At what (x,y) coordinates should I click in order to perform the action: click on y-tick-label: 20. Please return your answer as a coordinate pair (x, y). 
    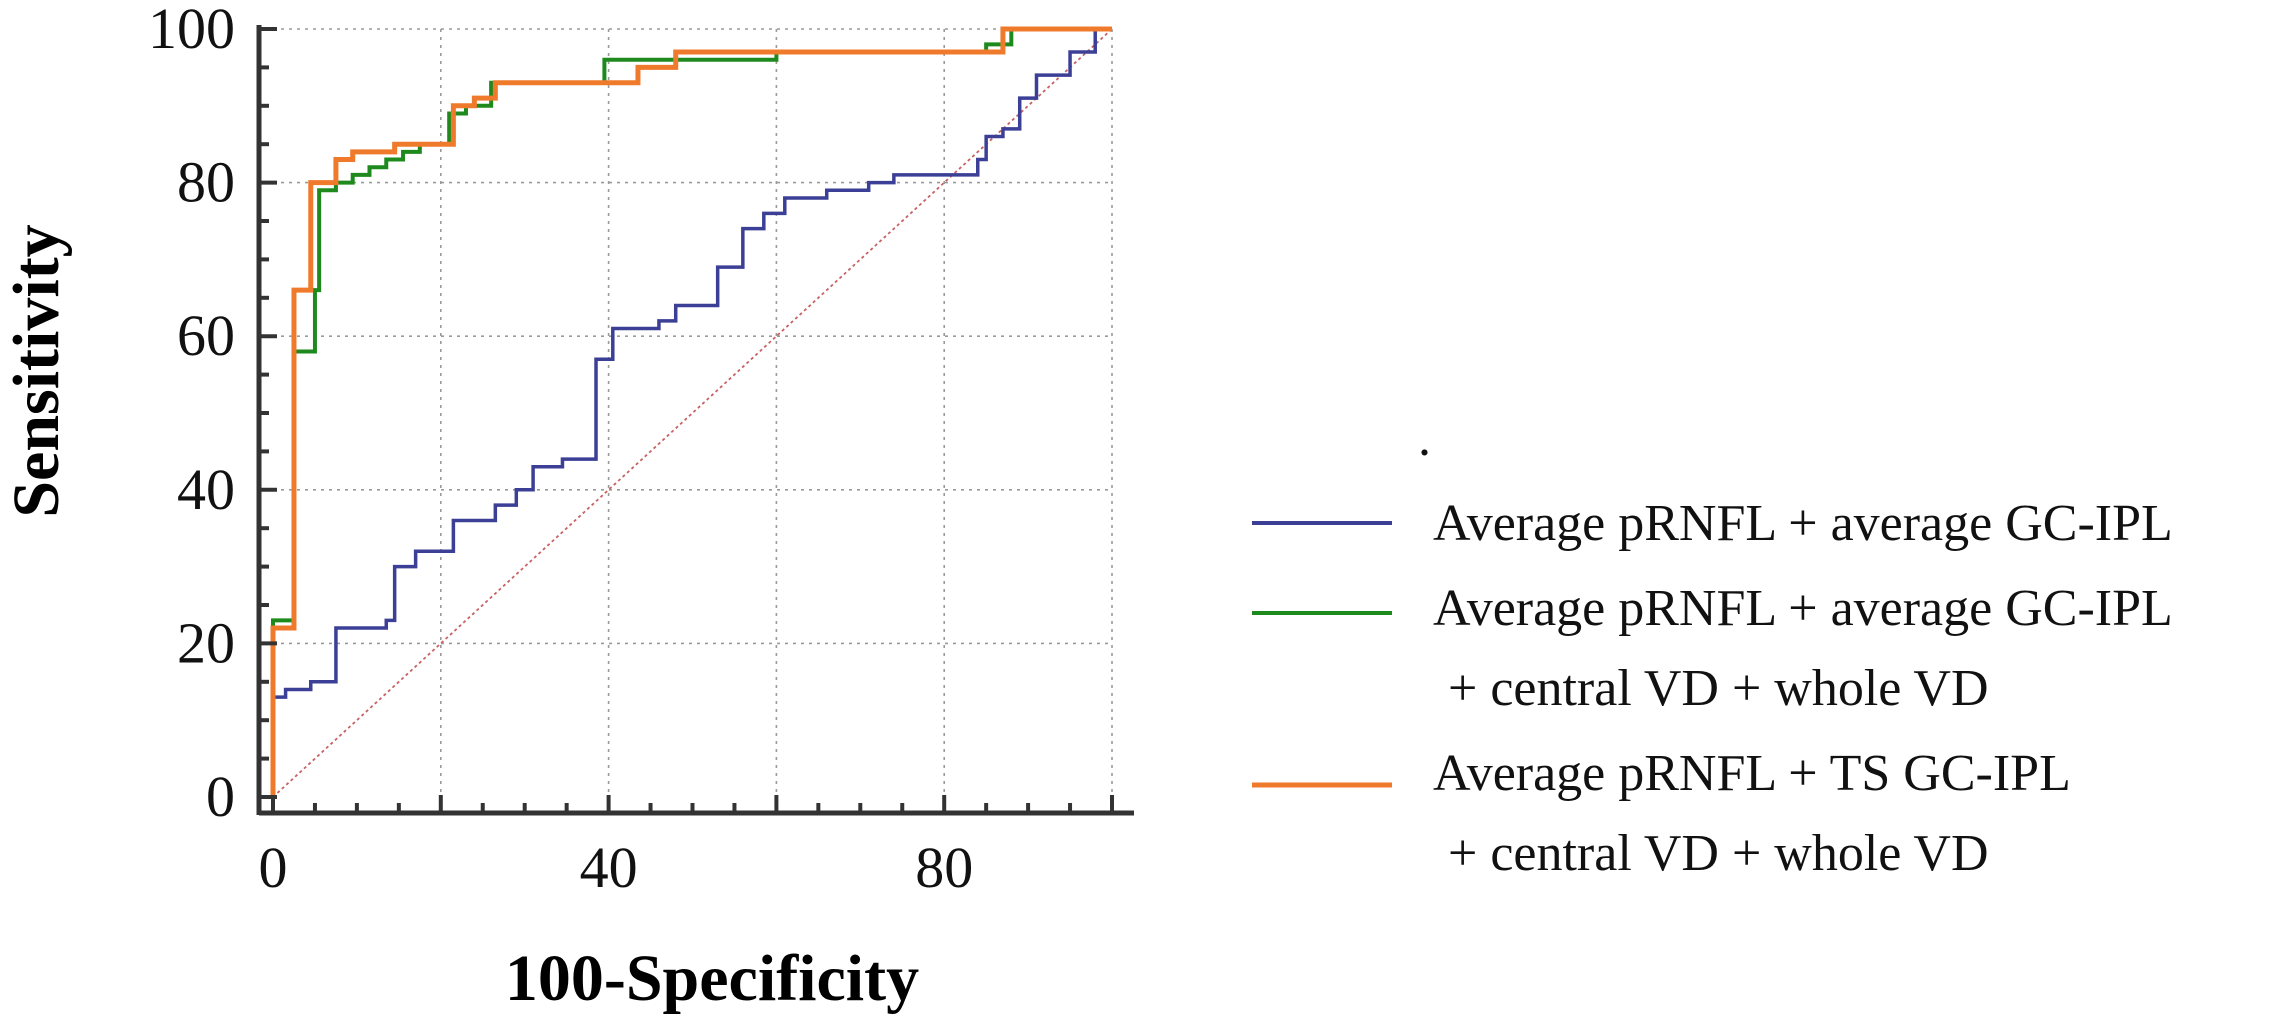
    Looking at the image, I should click on (206, 642).